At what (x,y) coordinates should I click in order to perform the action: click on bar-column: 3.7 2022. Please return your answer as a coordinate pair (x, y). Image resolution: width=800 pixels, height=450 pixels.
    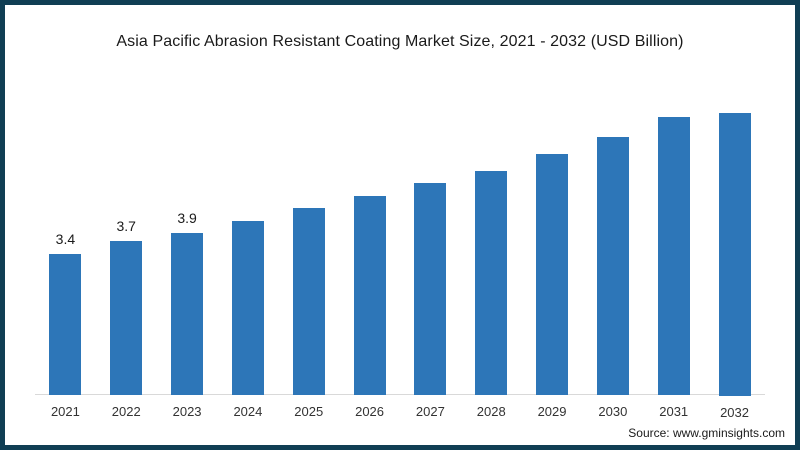
    Looking at the image, I should click on (126, 257).